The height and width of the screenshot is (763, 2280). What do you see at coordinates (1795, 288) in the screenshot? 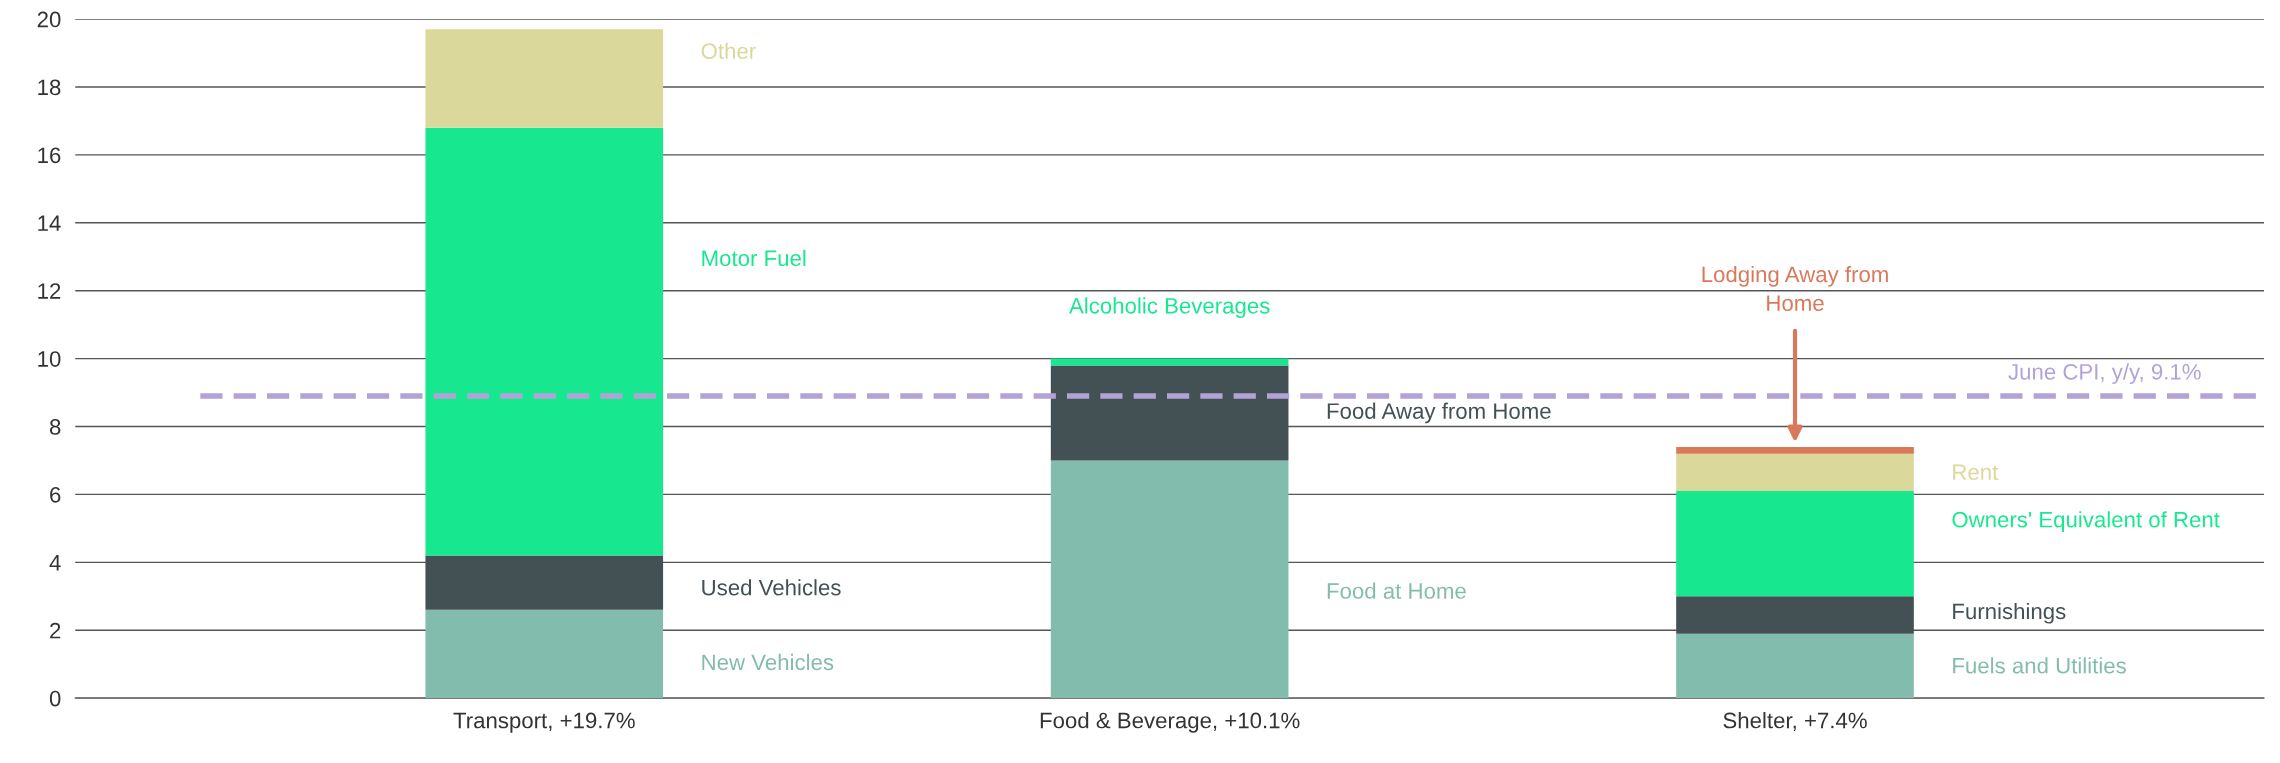
I see `annotation: Lodging Away from Home` at bounding box center [1795, 288].